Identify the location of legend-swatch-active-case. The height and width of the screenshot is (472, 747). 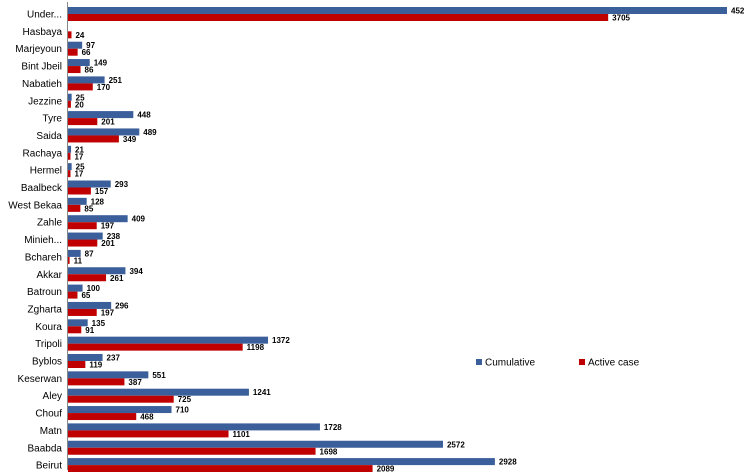
(582, 362).